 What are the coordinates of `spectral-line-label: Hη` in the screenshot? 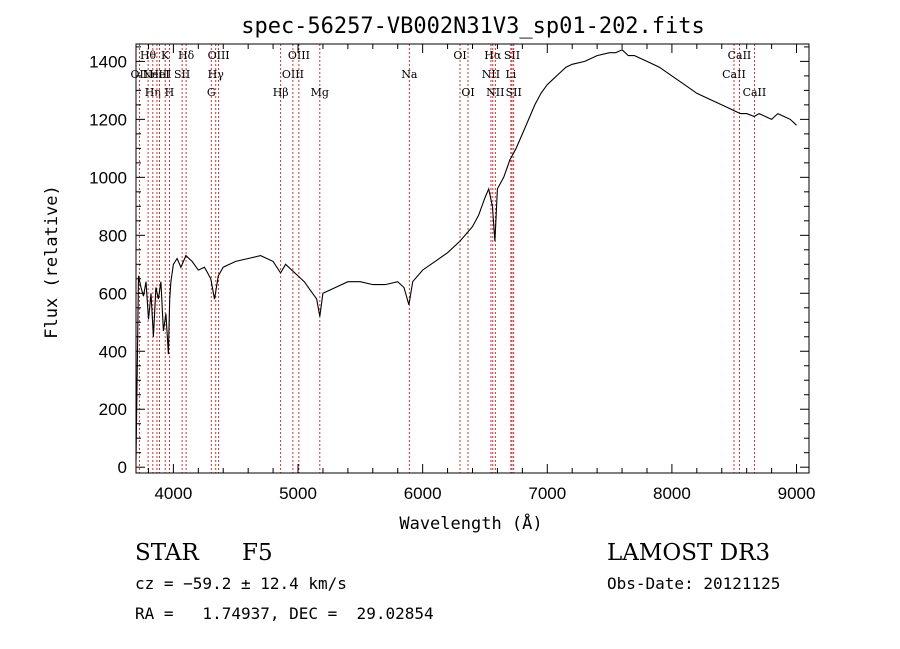 It's located at (153, 92).